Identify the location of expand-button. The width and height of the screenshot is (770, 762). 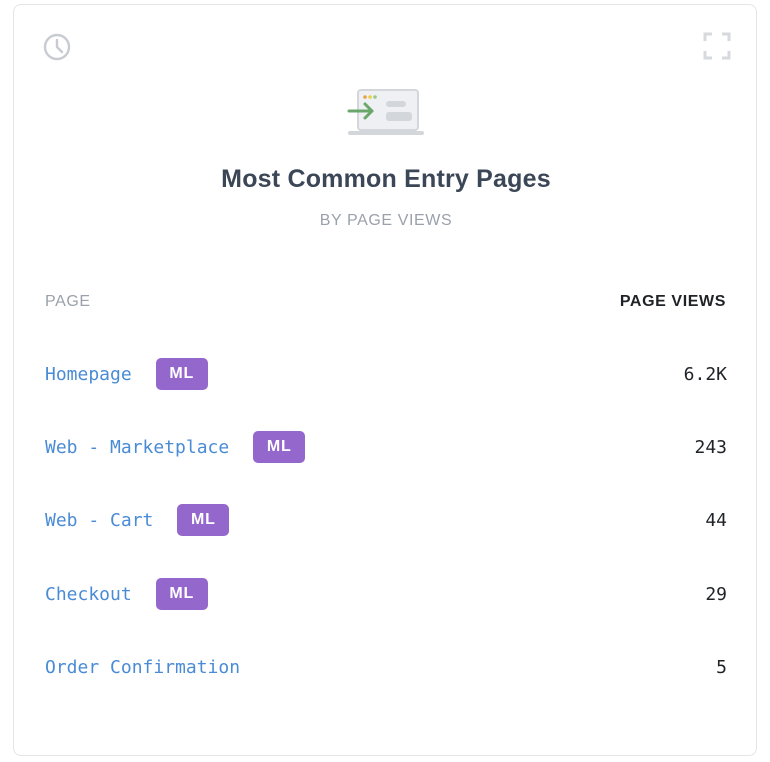
(717, 46).